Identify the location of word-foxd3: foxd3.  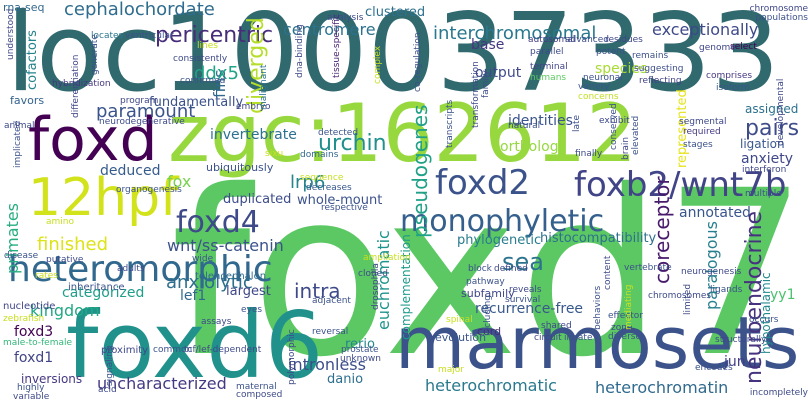
(34, 332).